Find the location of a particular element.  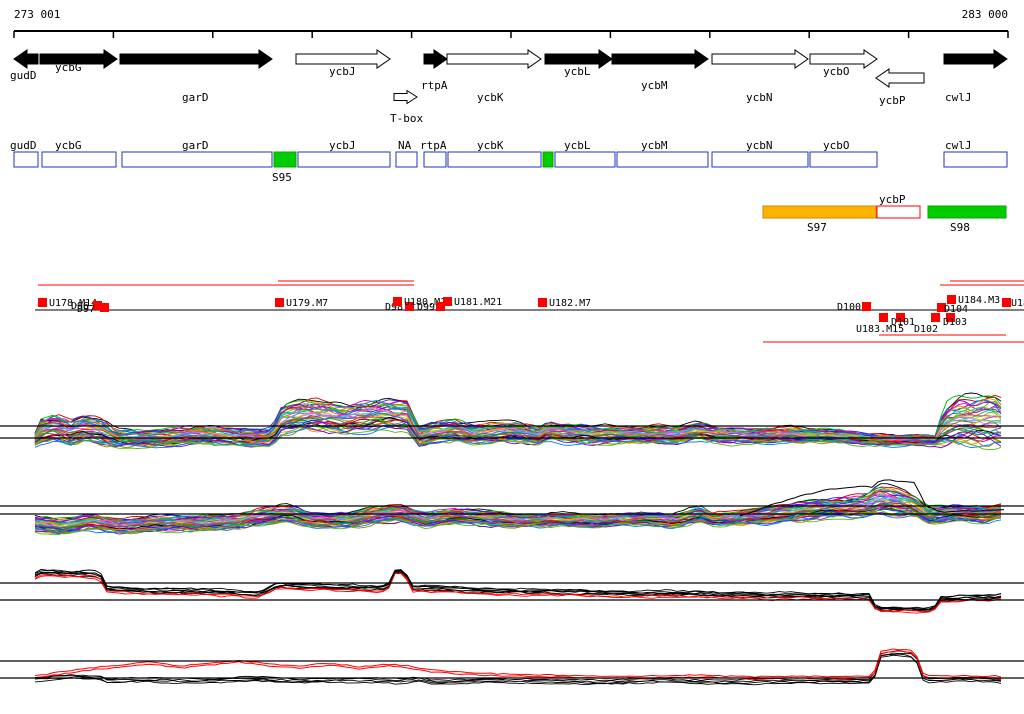

marker-D100 is located at coordinates (866, 306).